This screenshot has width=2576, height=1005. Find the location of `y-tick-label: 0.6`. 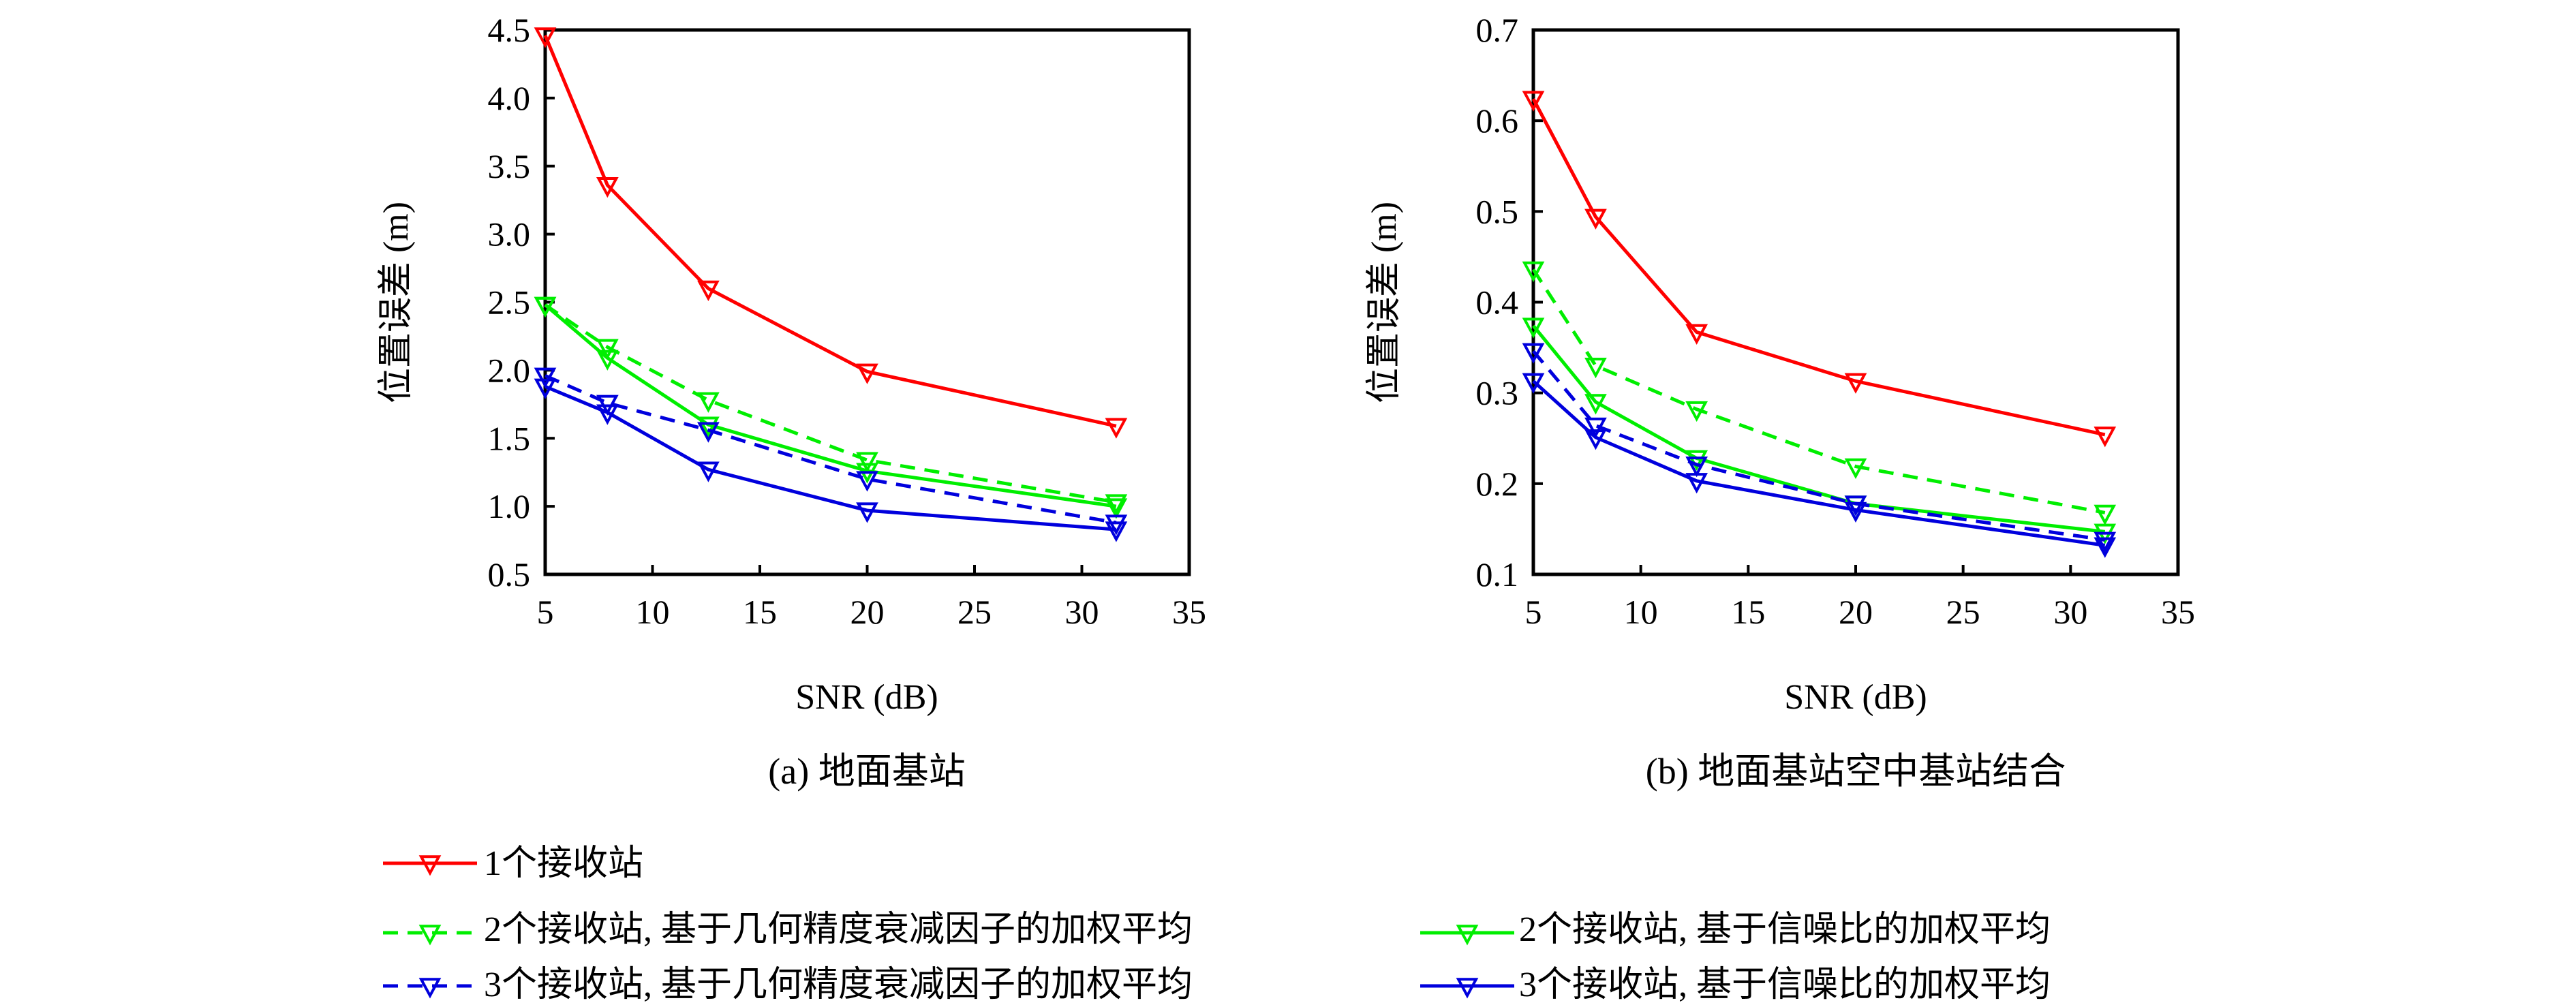

y-tick-label: 0.6 is located at coordinates (1497, 121).